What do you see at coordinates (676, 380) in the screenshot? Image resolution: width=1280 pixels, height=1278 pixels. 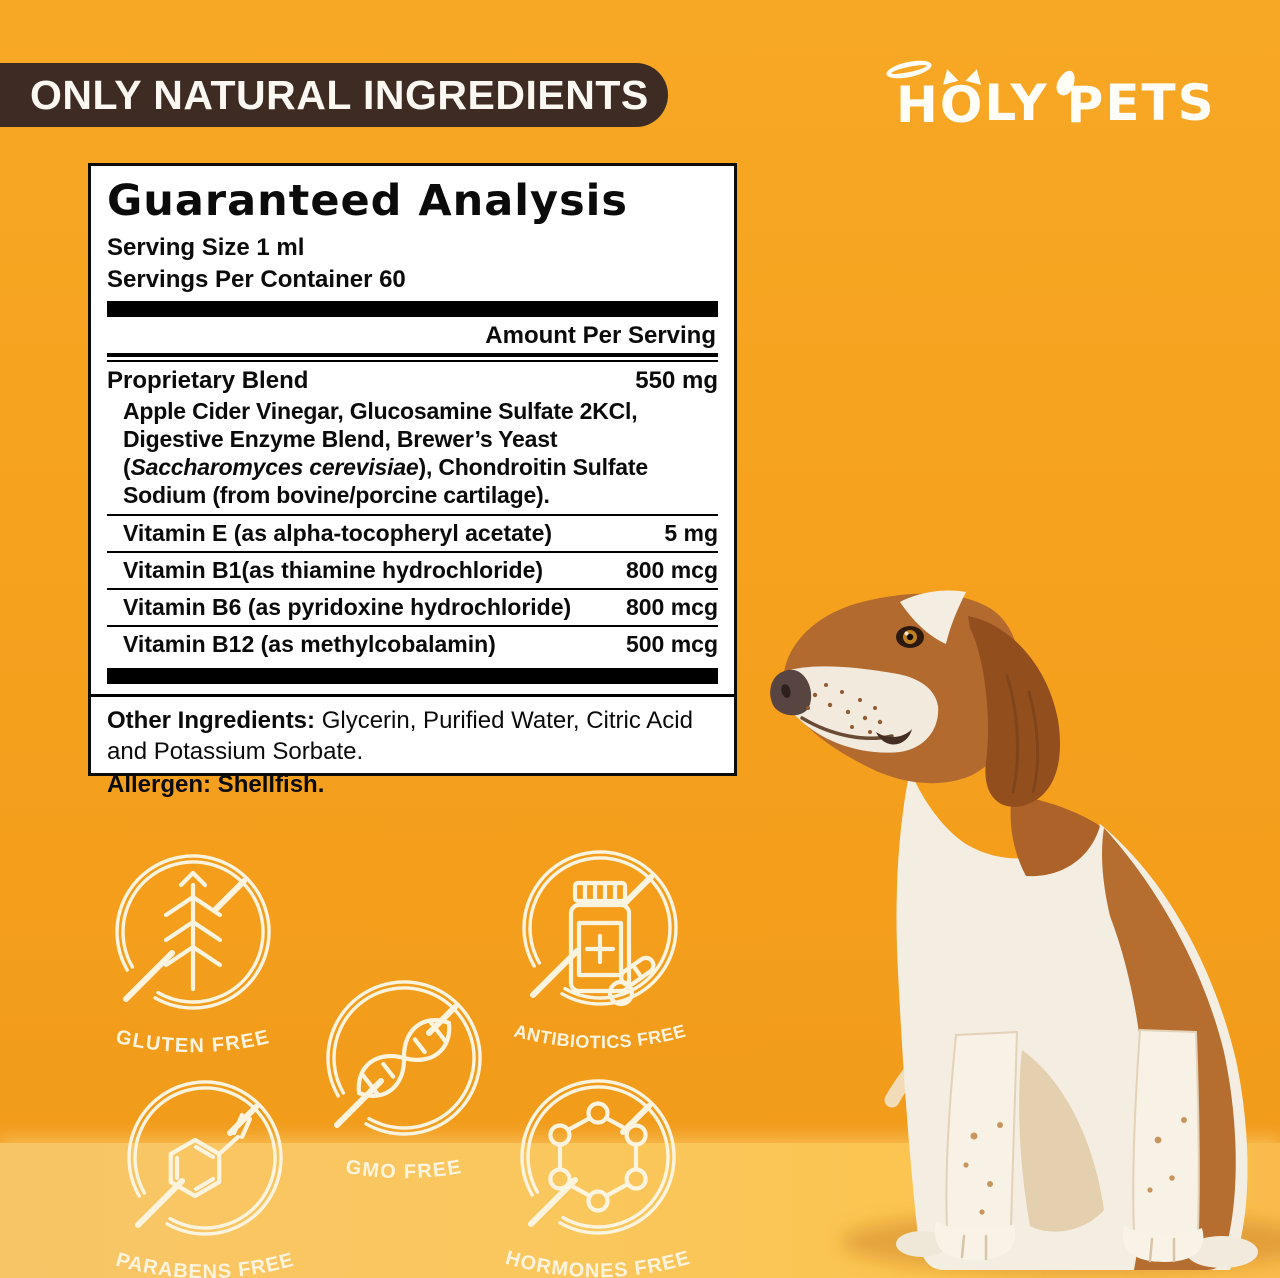 I see `blend-amount: 550 mg` at bounding box center [676, 380].